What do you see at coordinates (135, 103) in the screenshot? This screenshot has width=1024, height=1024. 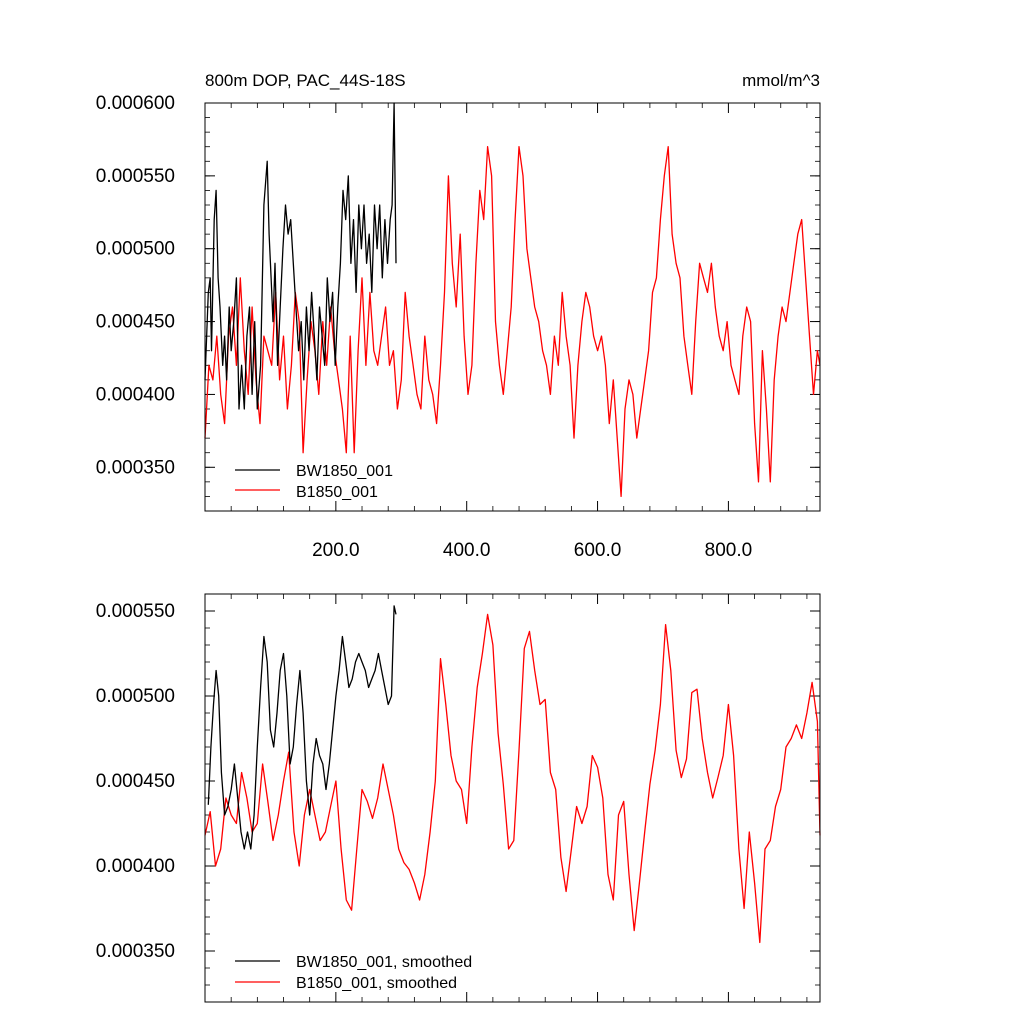 I see `y-tick-label: 0.000600` at bounding box center [135, 103].